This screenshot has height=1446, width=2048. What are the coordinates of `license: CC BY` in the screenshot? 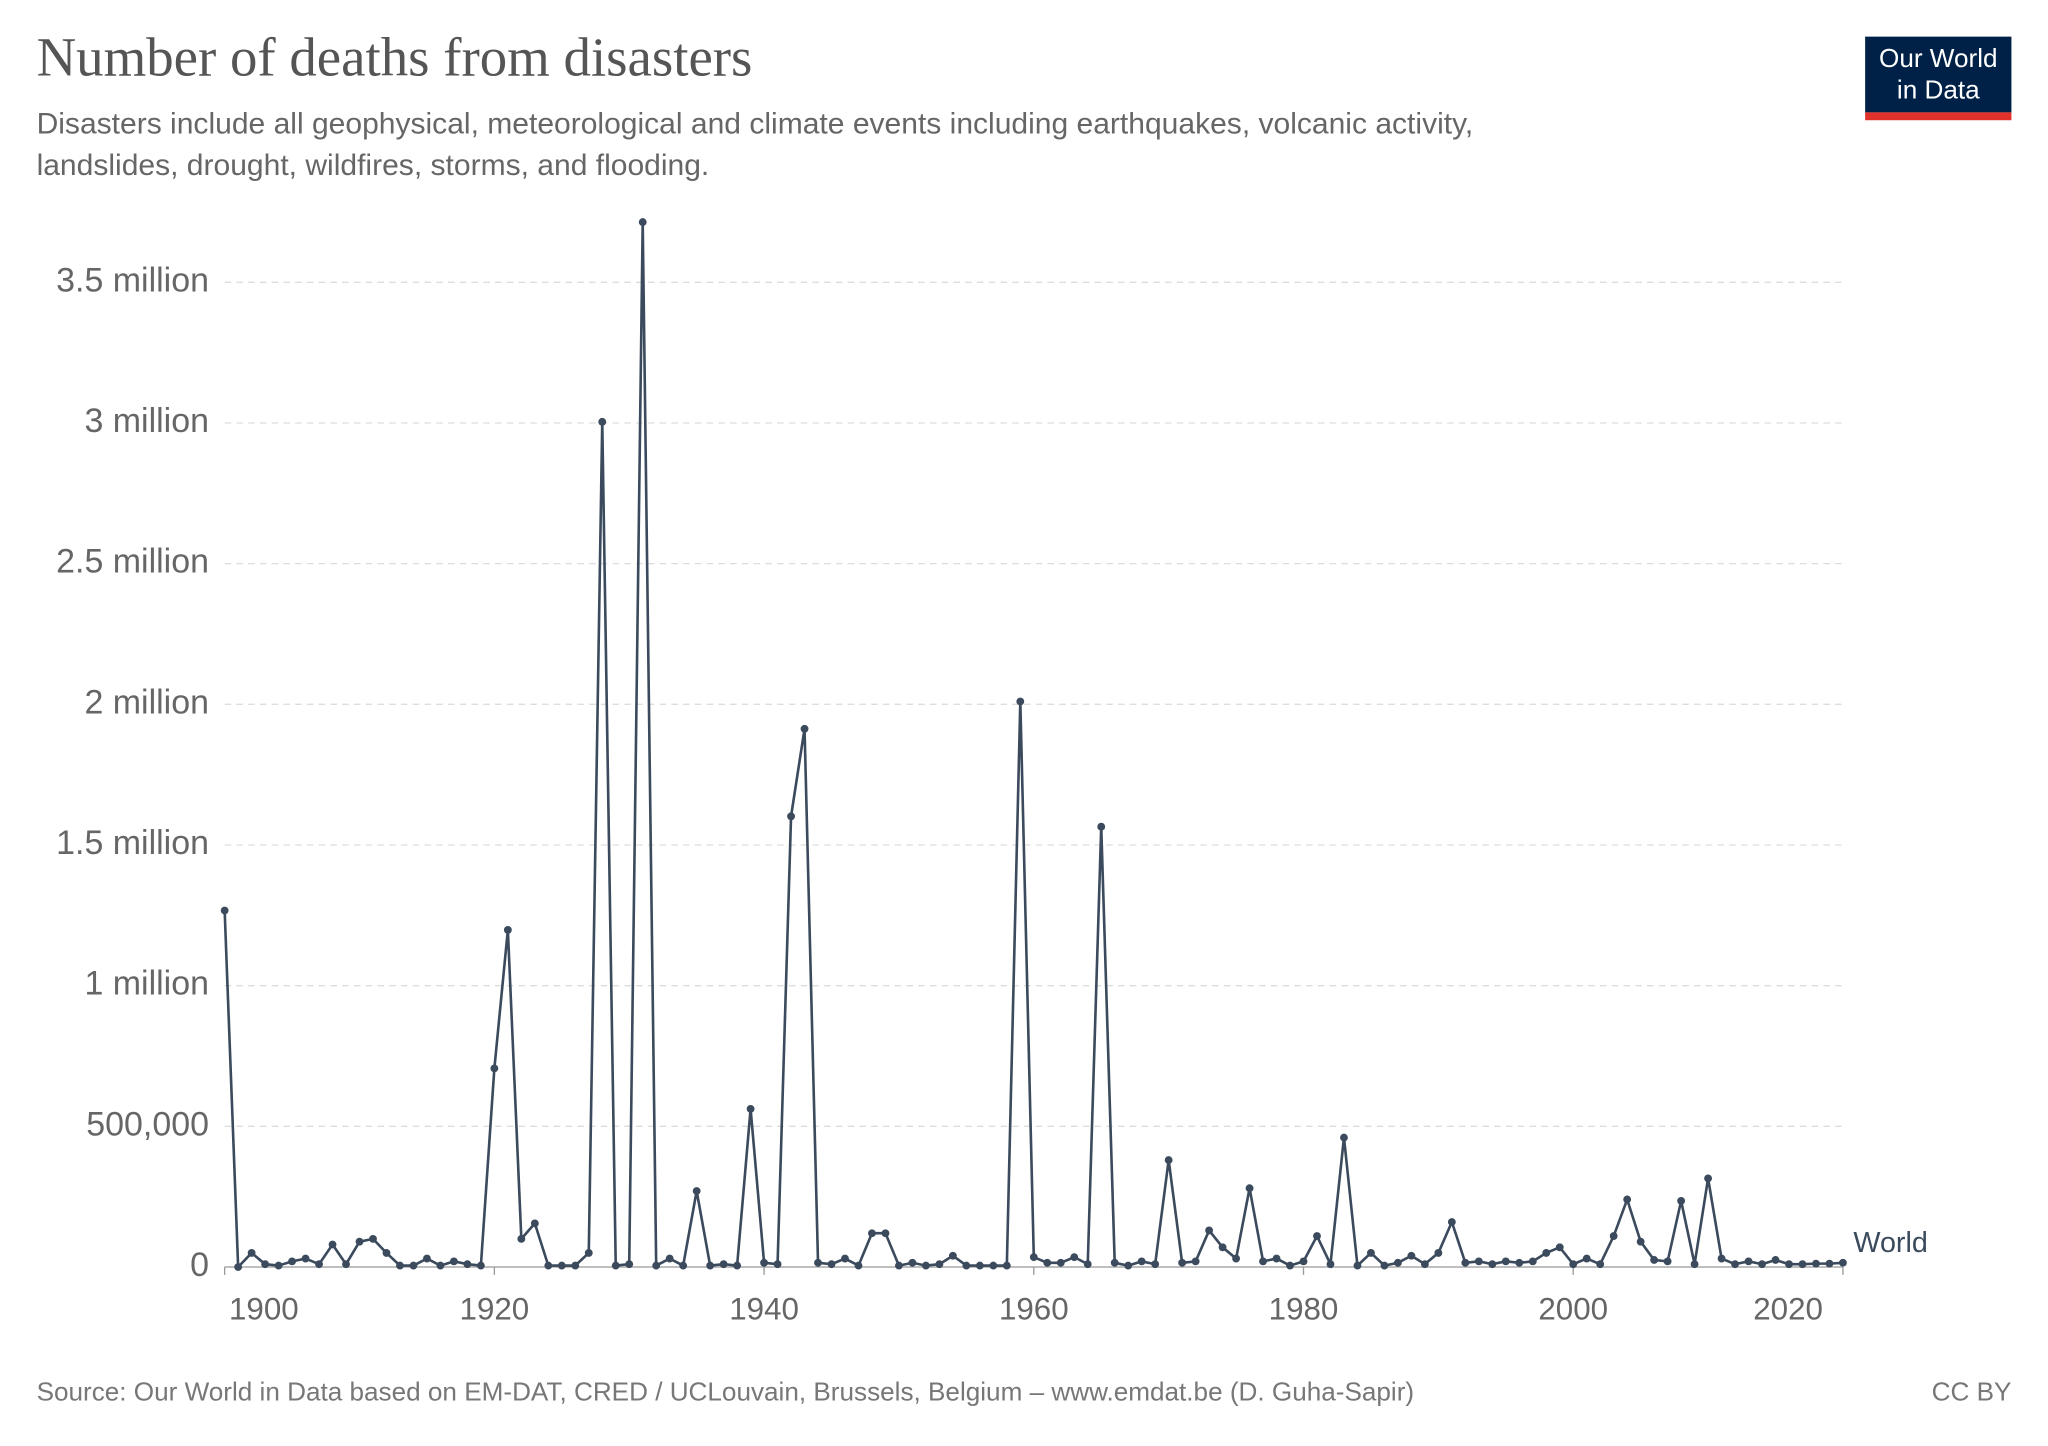 It's located at (1972, 1392).